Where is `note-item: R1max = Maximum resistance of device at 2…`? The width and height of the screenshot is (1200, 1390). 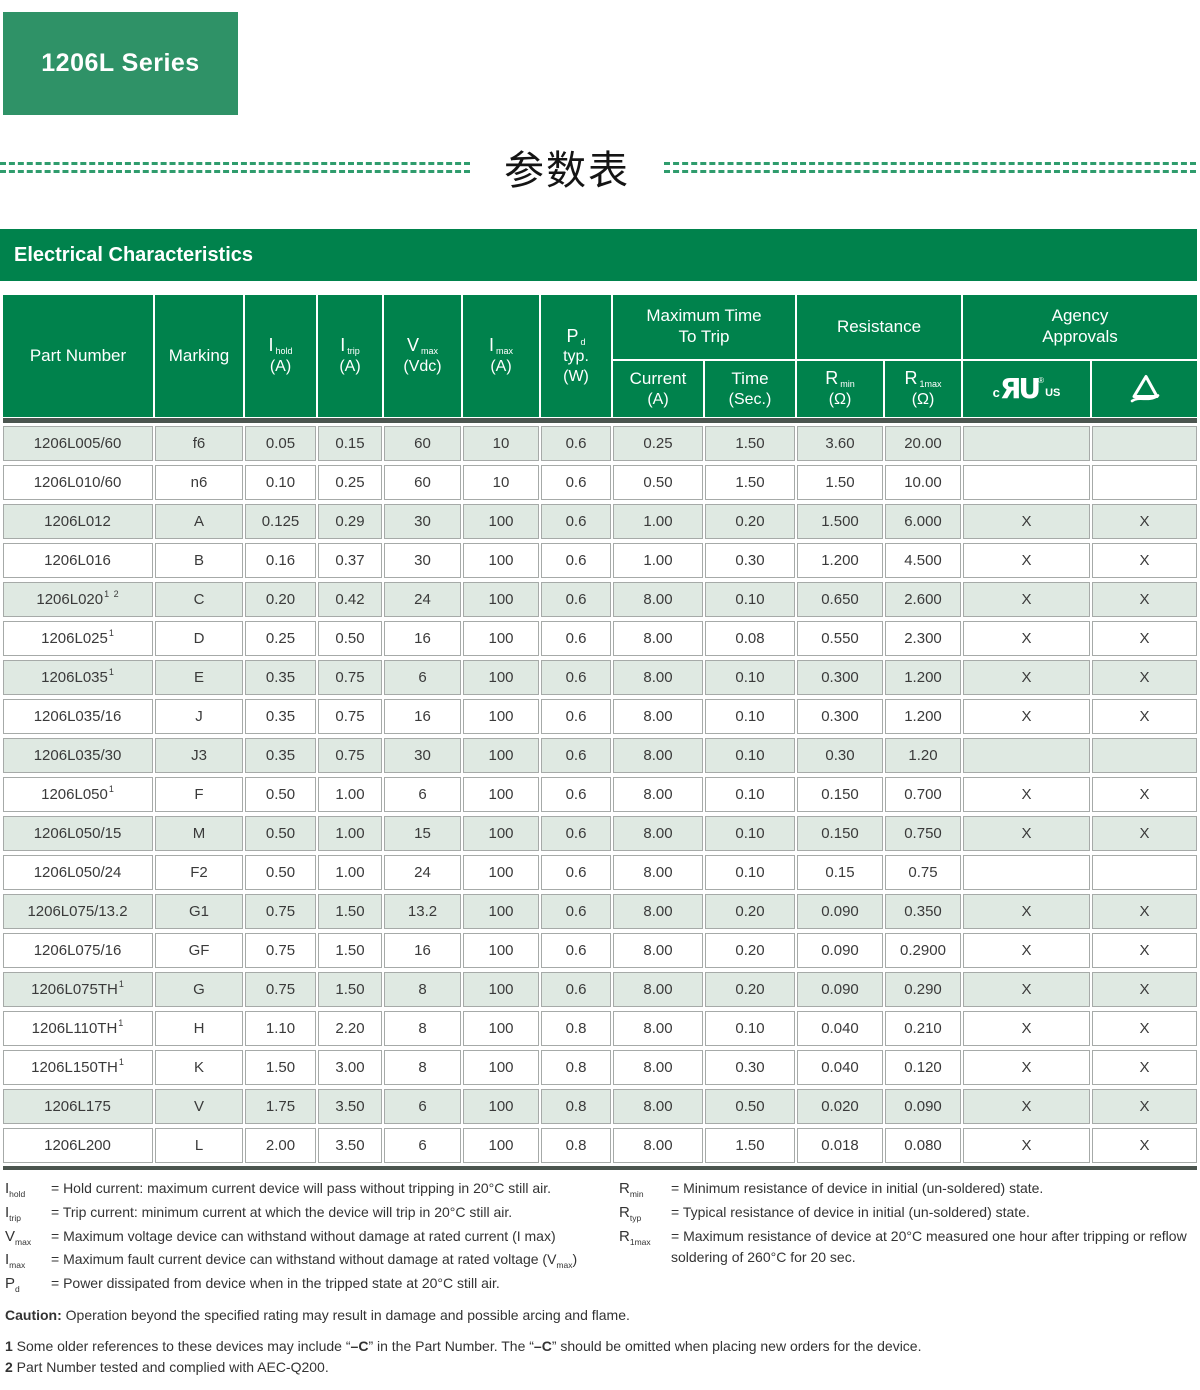
note-item: R1max = Maximum resistance of device at 2… is located at coordinates (903, 1246).